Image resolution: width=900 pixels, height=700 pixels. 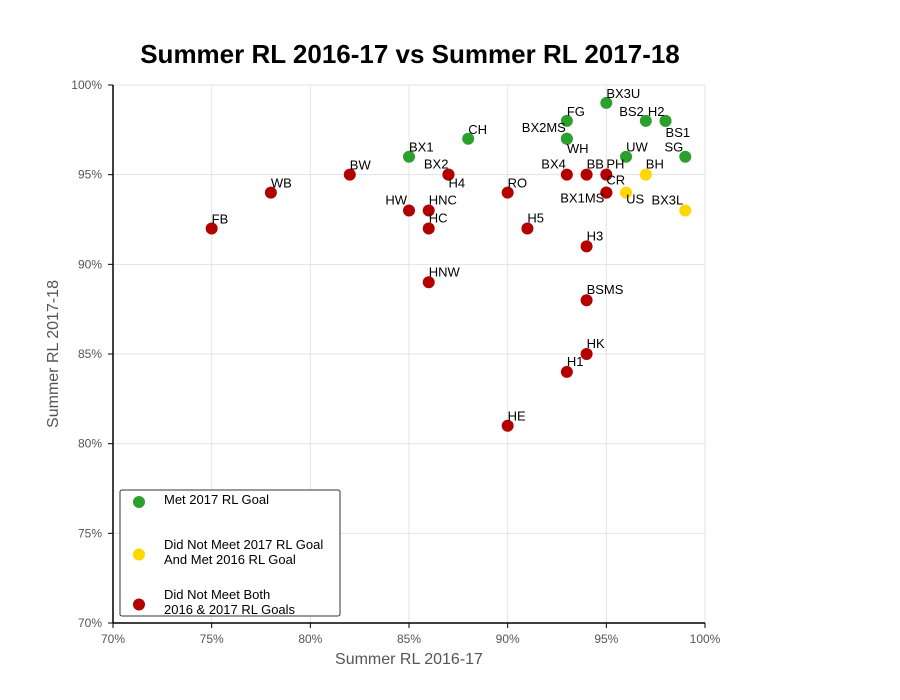 What do you see at coordinates (645, 120) in the screenshot?
I see `data-point-bs2` at bounding box center [645, 120].